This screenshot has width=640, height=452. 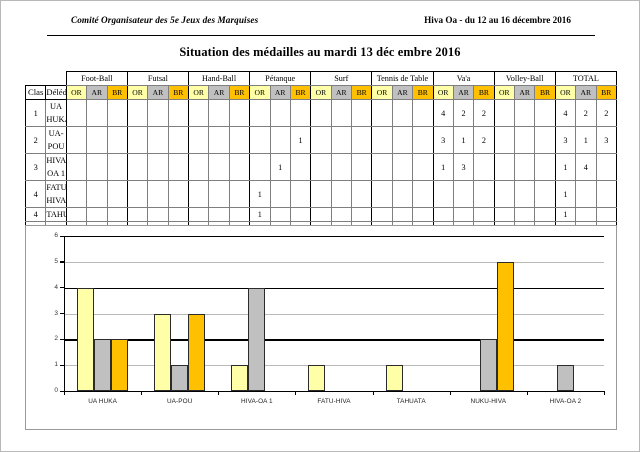 What do you see at coordinates (56, 167) in the screenshot?
I see `cell-delegation: HIVA-OA 1` at bounding box center [56, 167].